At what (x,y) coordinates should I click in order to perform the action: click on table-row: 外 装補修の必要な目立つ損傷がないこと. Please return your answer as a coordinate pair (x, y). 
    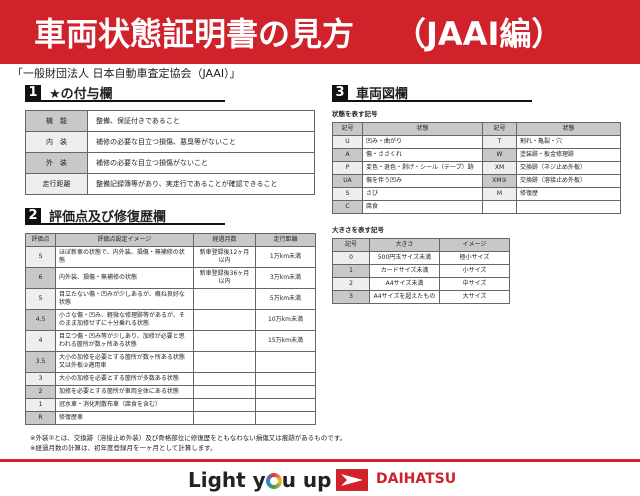
    Looking at the image, I should click on (170, 163).